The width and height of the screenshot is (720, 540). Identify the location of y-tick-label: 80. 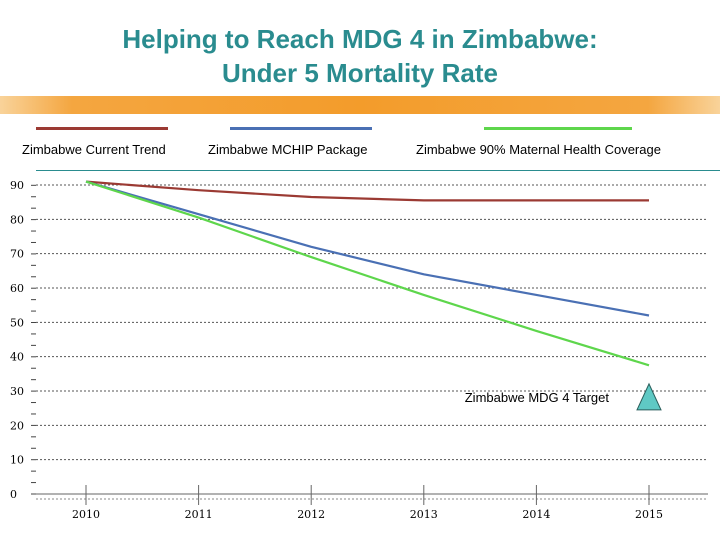
(17, 219).